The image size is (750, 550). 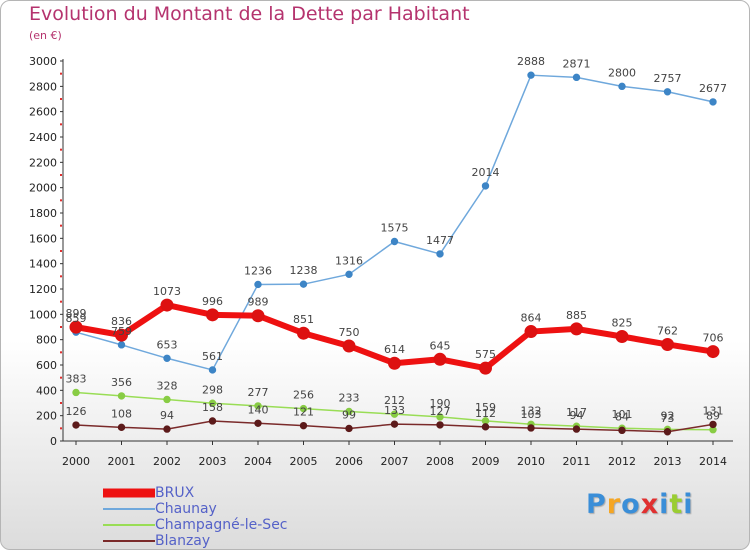 What do you see at coordinates (304, 270) in the screenshot?
I see `data-label-chaunay: 1238` at bounding box center [304, 270].